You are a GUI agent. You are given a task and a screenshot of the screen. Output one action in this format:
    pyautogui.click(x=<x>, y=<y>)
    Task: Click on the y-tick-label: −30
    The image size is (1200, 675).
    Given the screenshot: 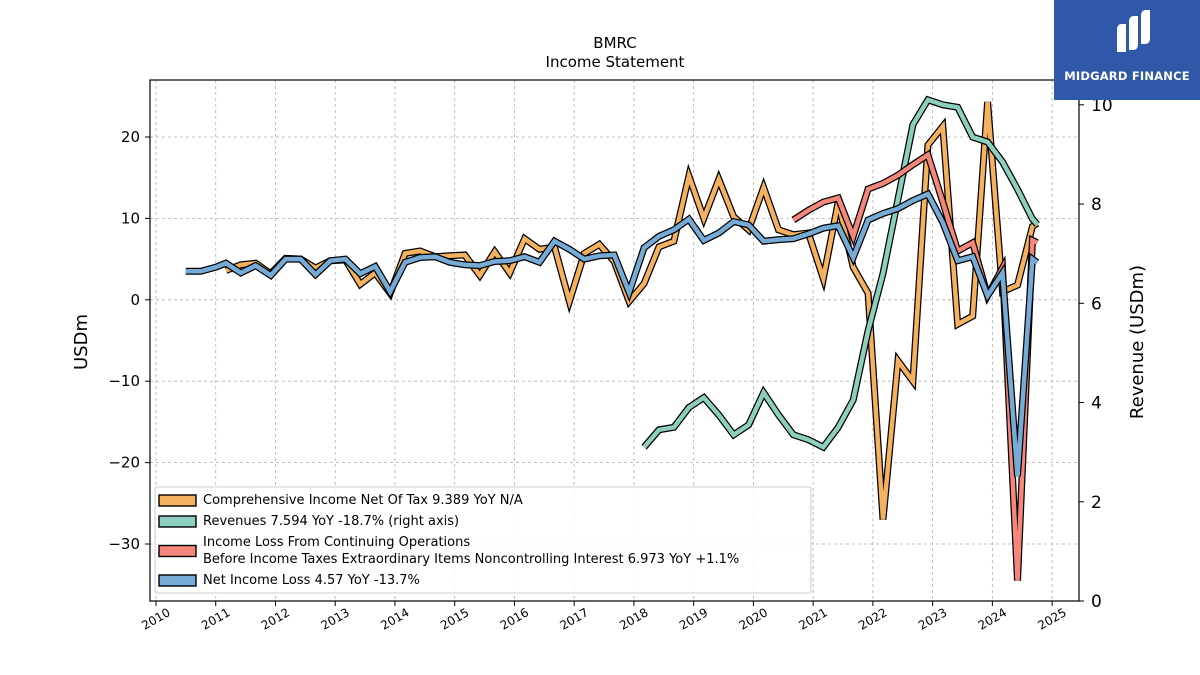 What is the action you would take?
    pyautogui.click(x=124, y=544)
    